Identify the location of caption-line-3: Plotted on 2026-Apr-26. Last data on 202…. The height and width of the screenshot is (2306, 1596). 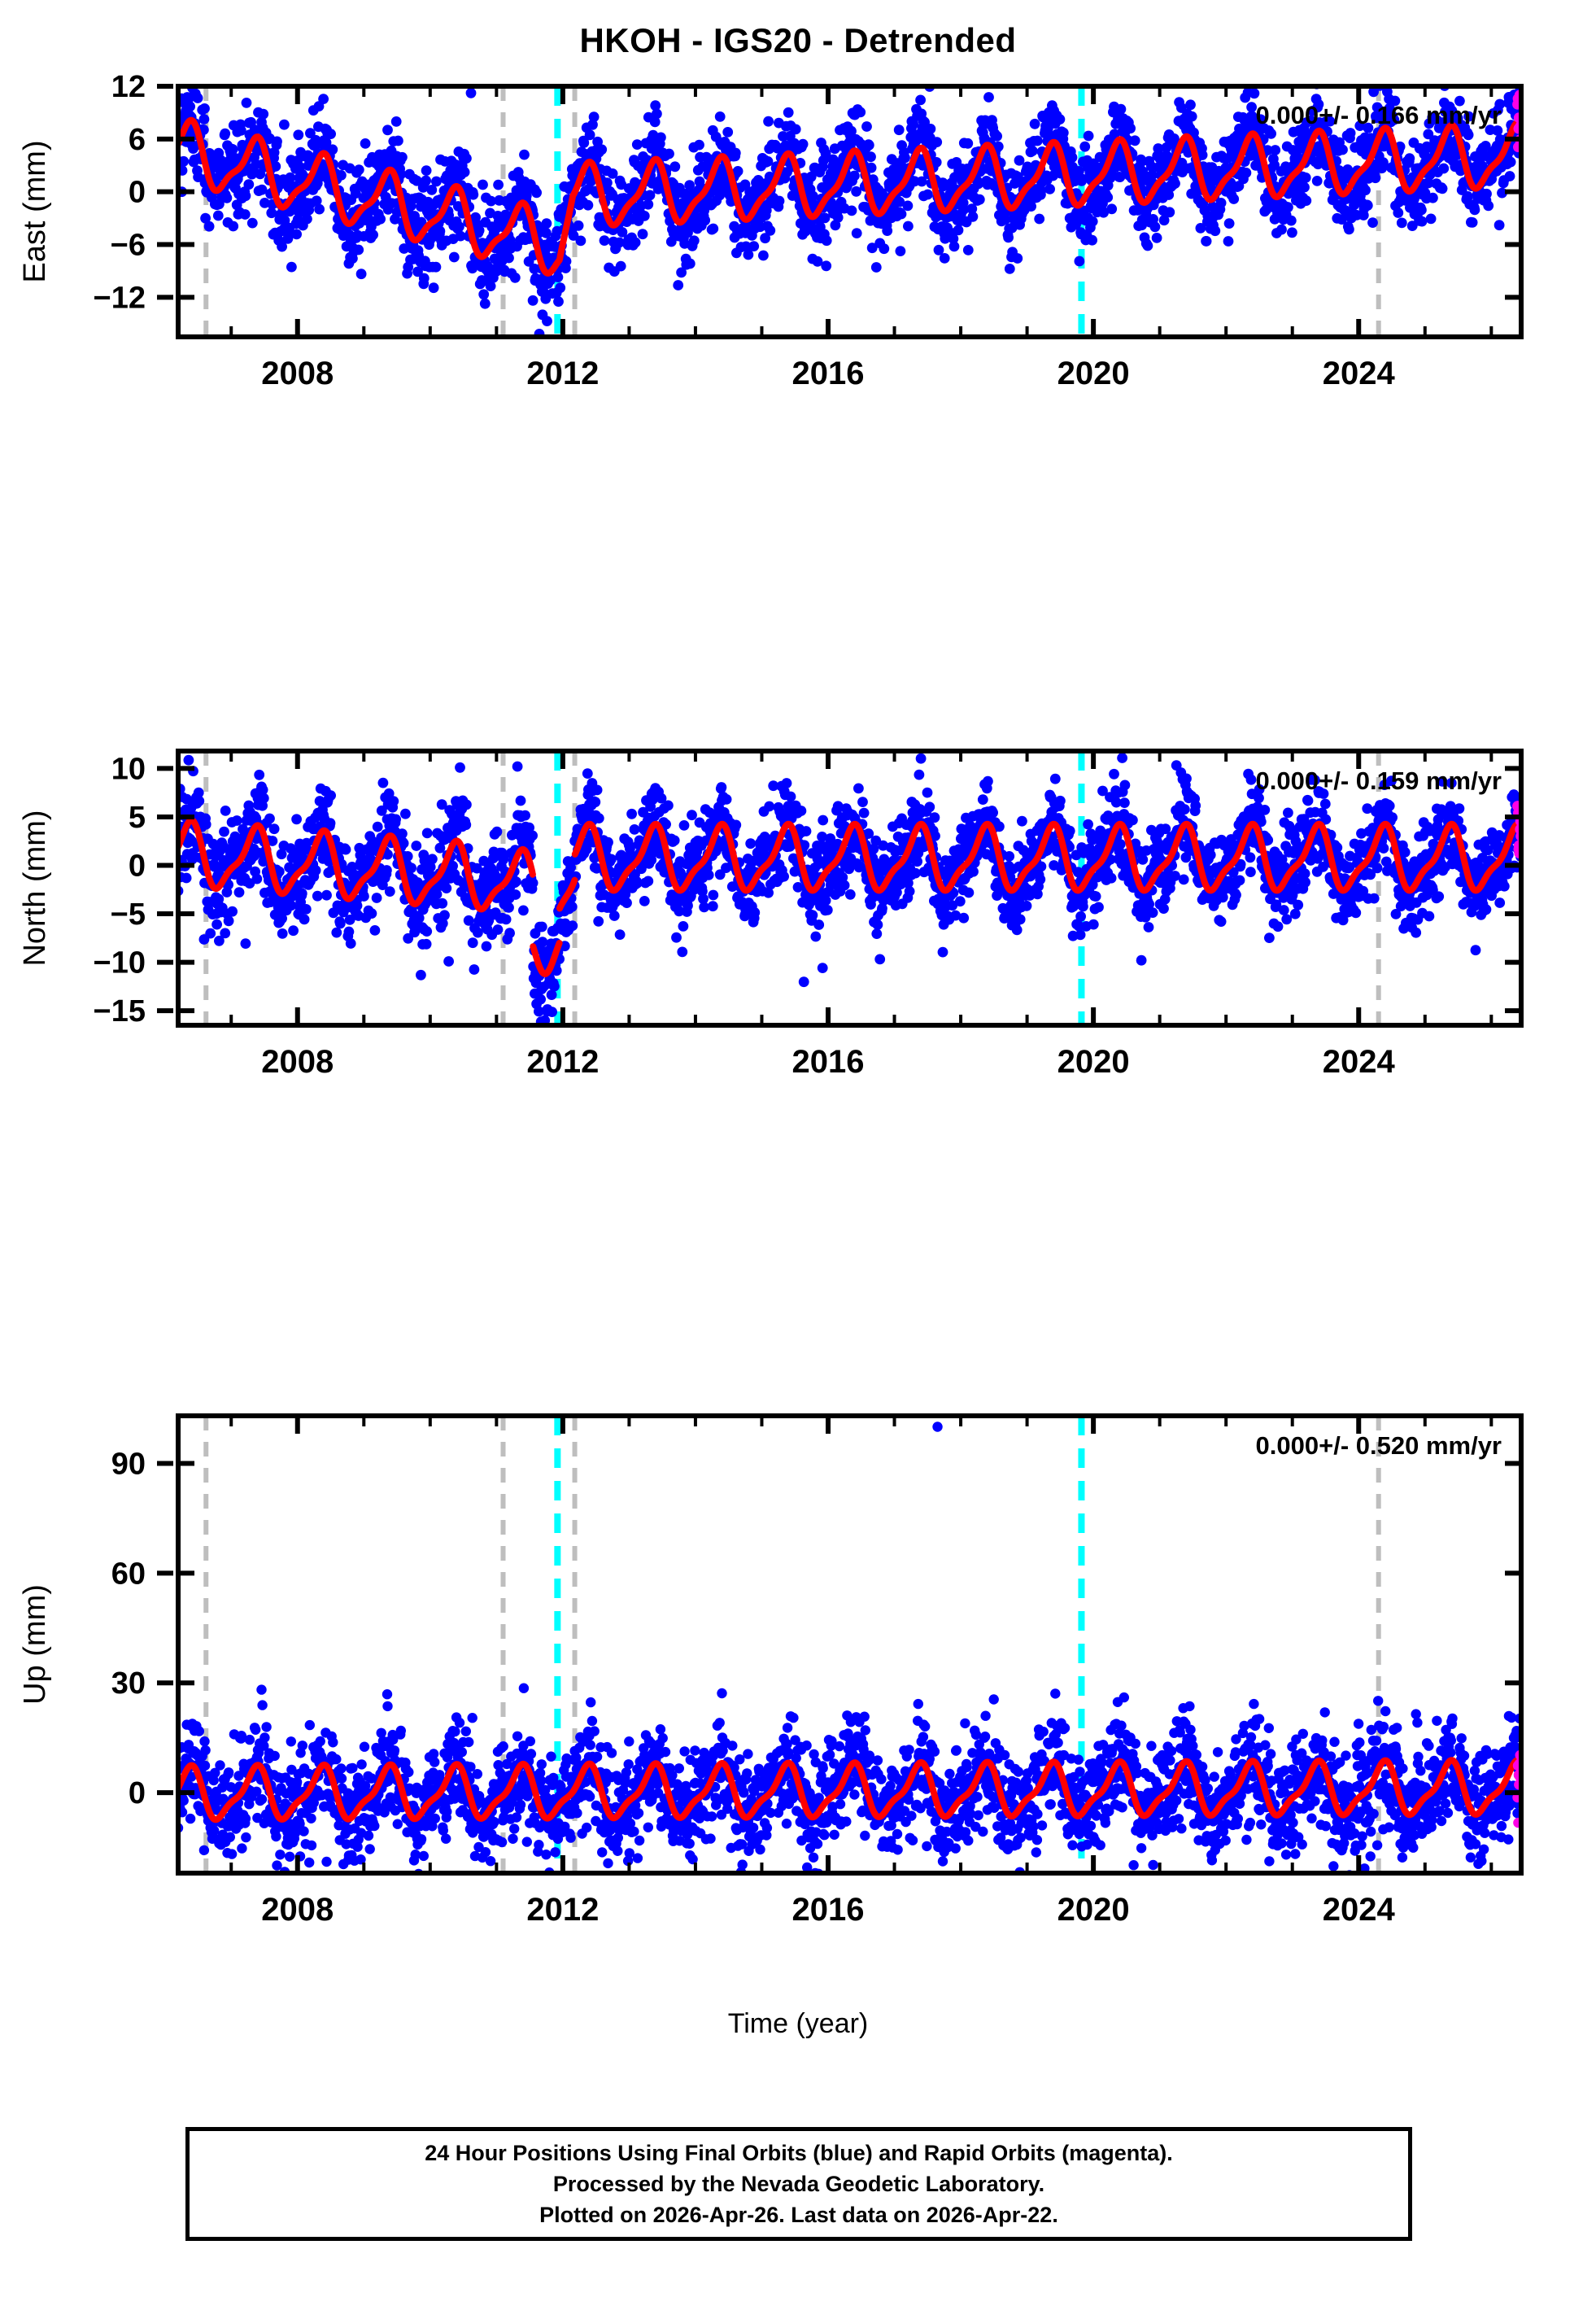
(798, 2215).